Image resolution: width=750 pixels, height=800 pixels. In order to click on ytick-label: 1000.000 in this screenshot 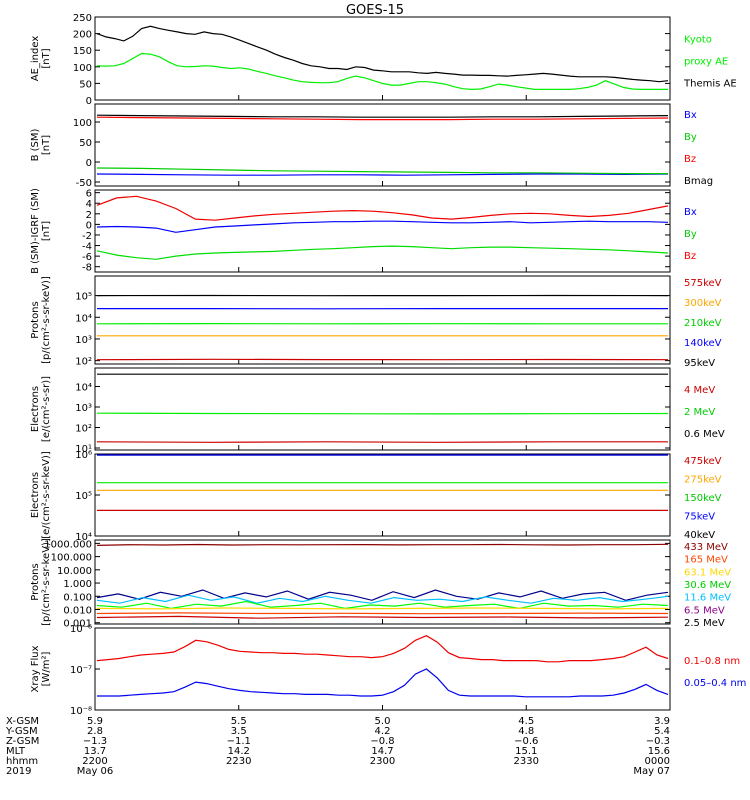, I will do `click(68, 544)`.